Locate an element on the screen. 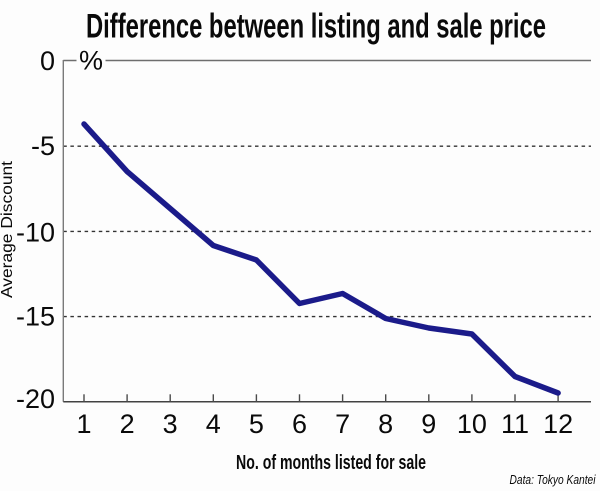  svg-text: No. of months listed for sale is located at coordinates (331, 462).